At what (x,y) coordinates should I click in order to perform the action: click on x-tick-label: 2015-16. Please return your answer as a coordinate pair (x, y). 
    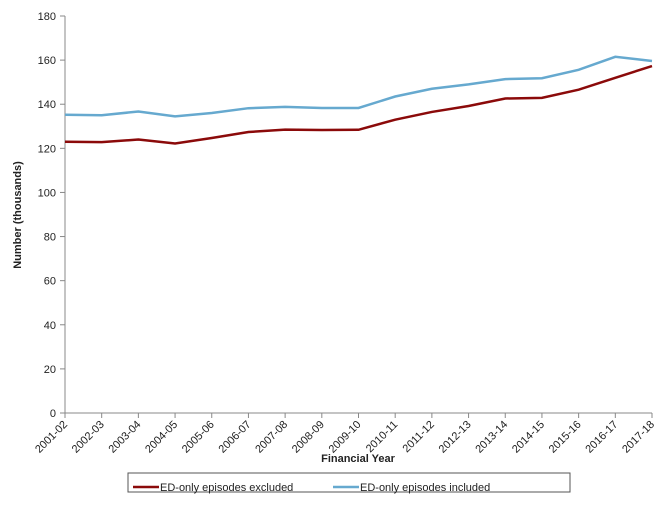
    Looking at the image, I should click on (565, 437).